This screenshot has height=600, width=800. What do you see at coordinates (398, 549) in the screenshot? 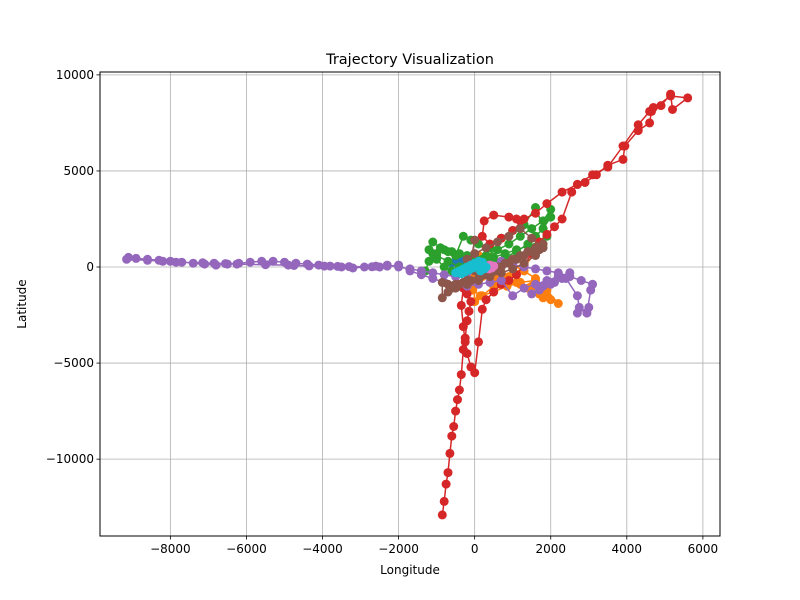
I see `x-tick-label: −2000` at bounding box center [398, 549].